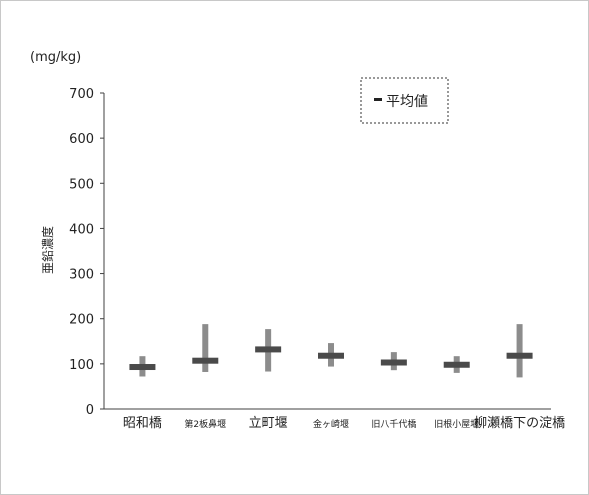  Describe the element at coordinates (81, 139) in the screenshot. I see `y-tick-label: 600` at that location.